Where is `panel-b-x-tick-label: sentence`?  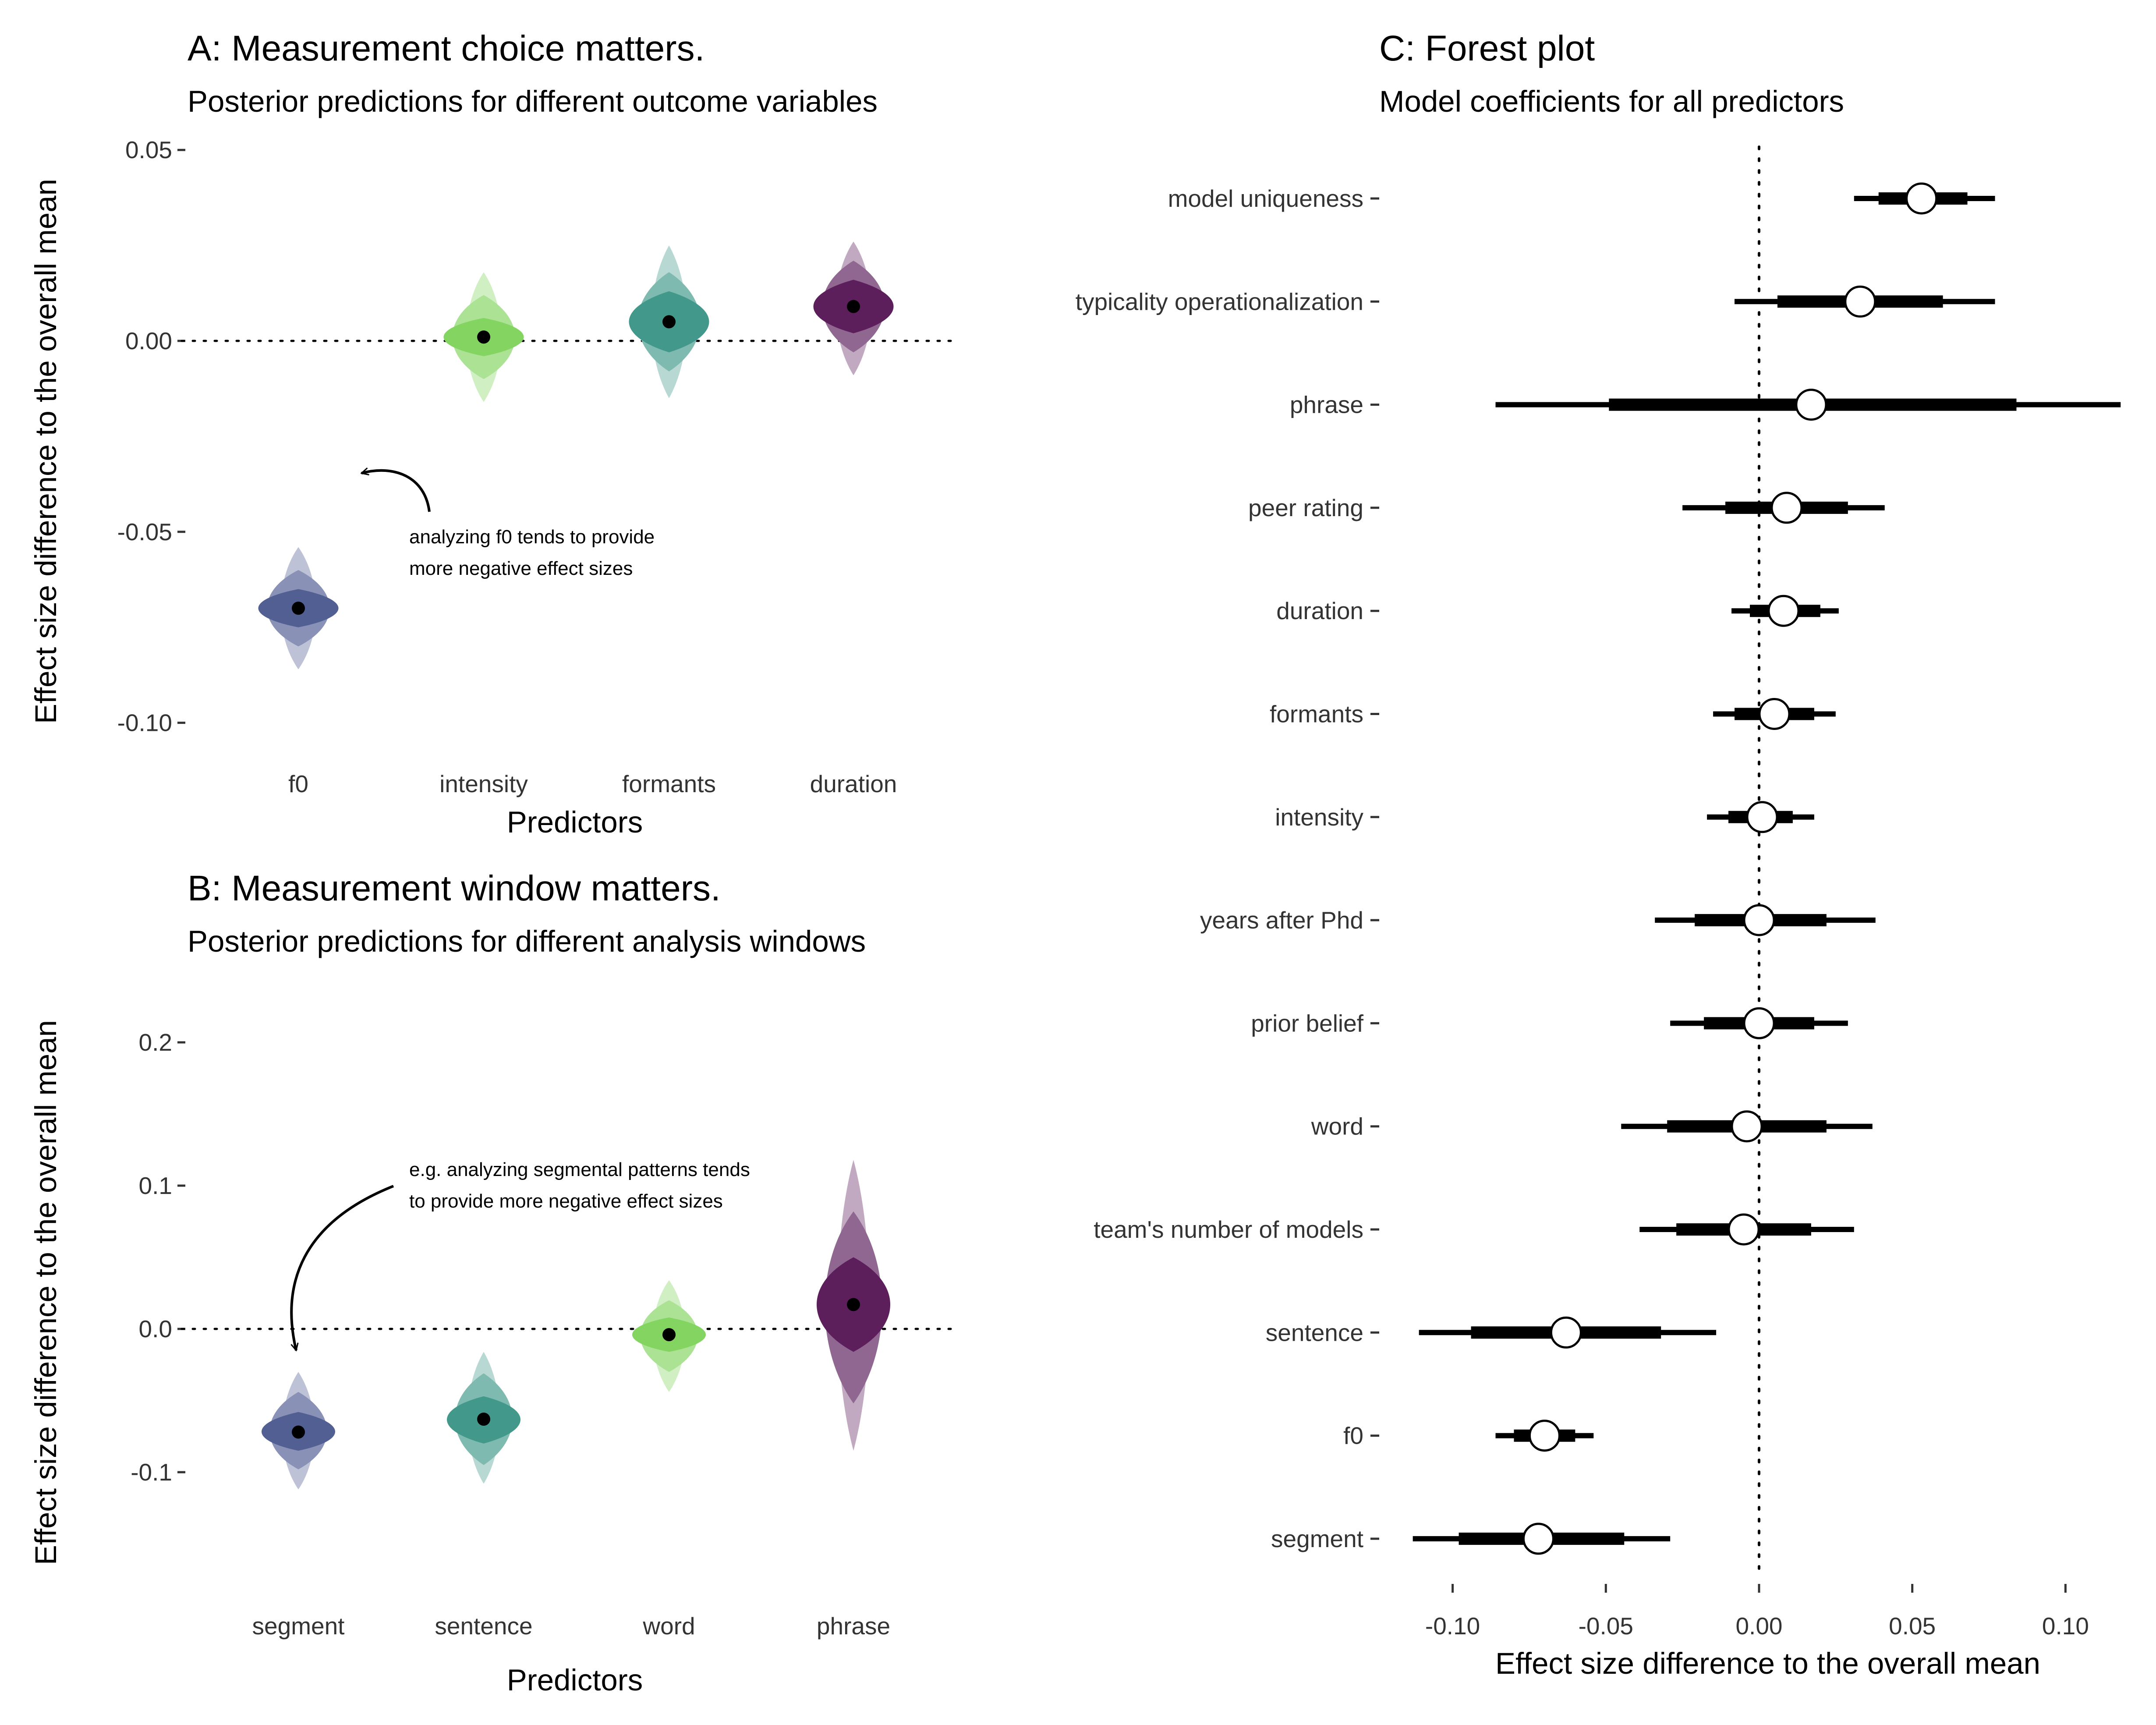 panel-b-x-tick-label: sentence is located at coordinates (483, 1626).